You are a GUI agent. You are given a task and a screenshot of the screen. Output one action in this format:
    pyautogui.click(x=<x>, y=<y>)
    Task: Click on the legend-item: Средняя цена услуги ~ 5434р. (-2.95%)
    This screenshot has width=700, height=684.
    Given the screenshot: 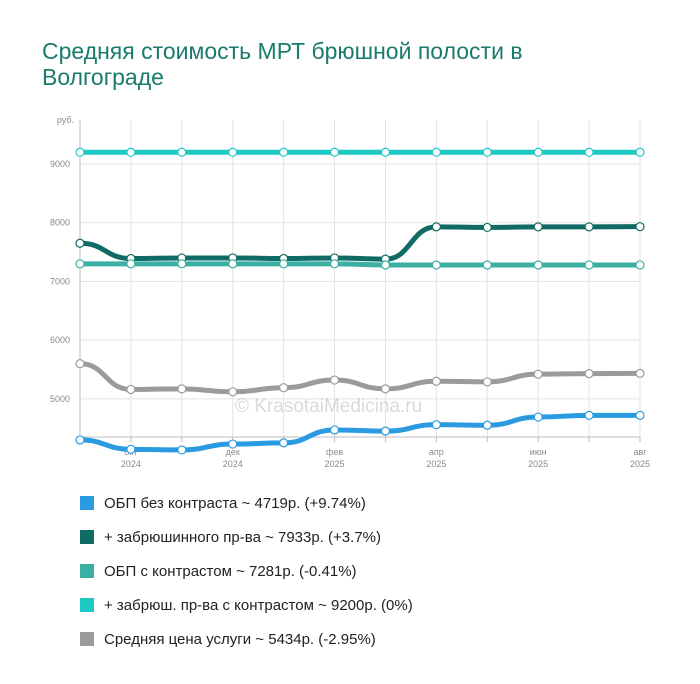 What is the action you would take?
    pyautogui.click(x=246, y=639)
    